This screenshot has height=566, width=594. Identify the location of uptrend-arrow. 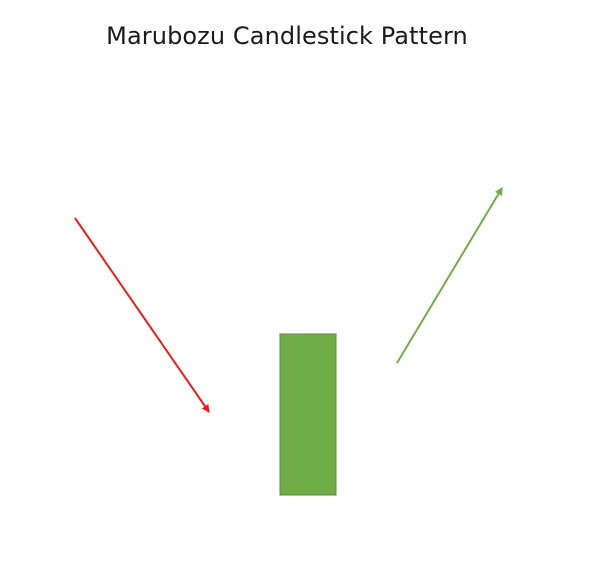
(449, 275).